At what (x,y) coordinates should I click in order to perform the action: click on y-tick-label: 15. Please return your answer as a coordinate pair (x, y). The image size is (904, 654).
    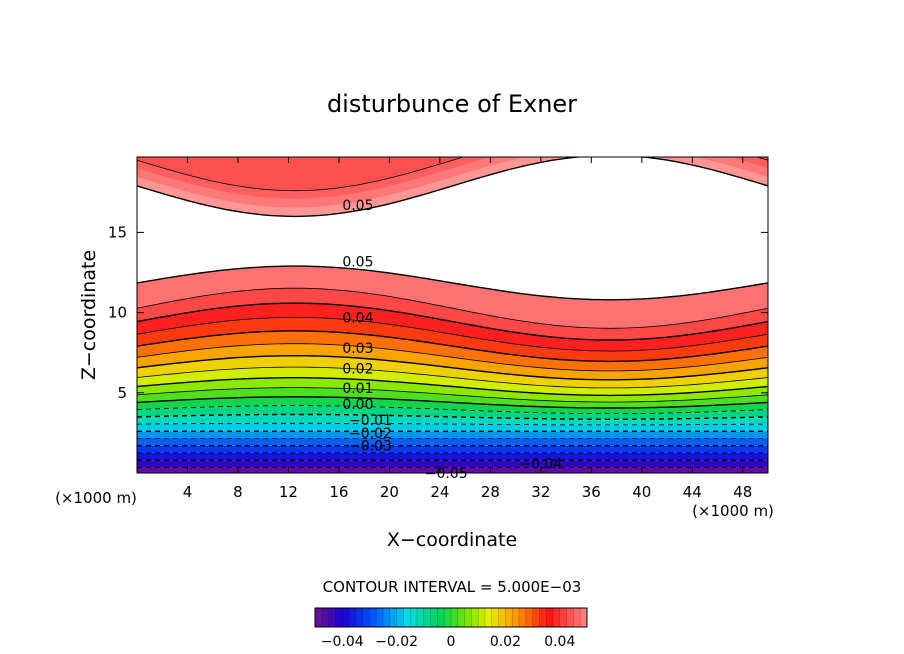
    Looking at the image, I should click on (117, 232).